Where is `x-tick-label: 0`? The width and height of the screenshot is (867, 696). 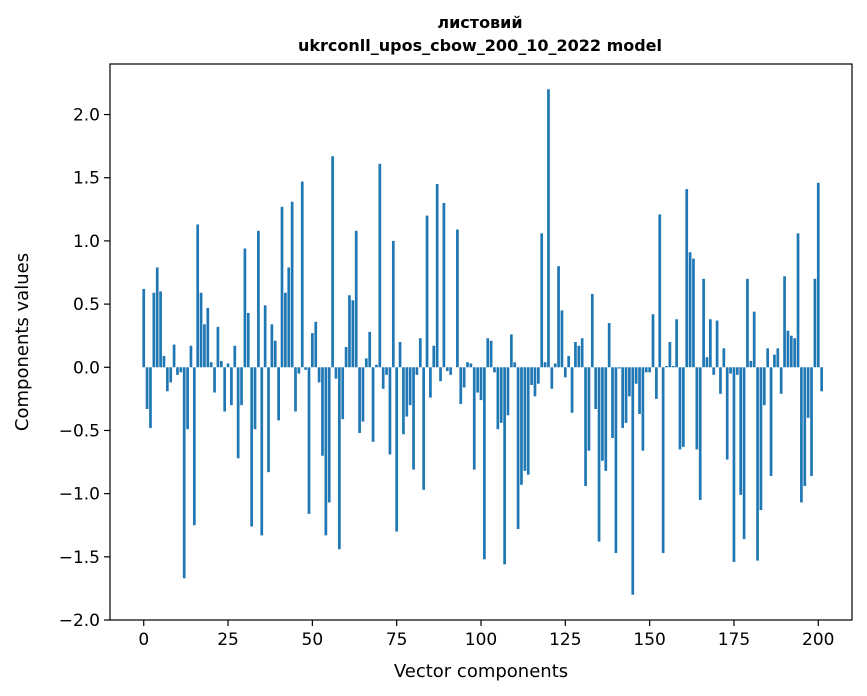
x-tick-label: 0 is located at coordinates (143, 640).